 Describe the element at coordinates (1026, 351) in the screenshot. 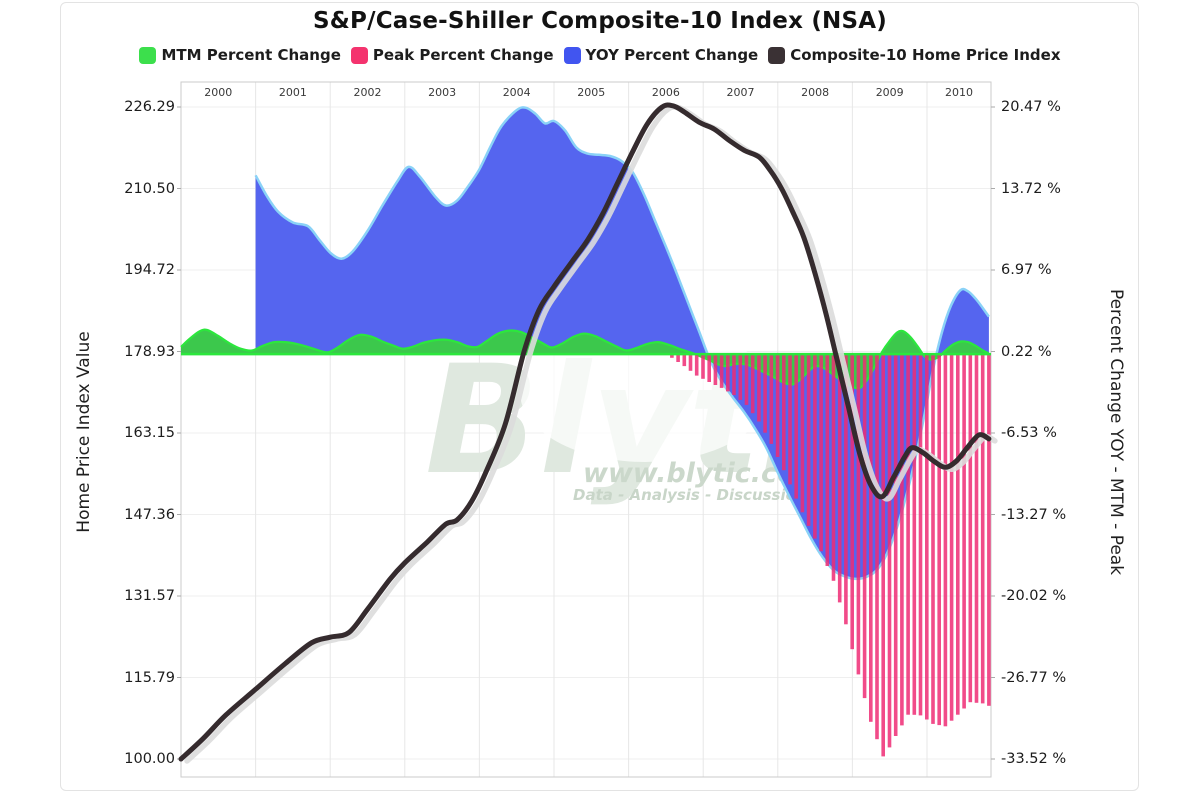

I see `right-tick-label: 0.22 %` at that location.